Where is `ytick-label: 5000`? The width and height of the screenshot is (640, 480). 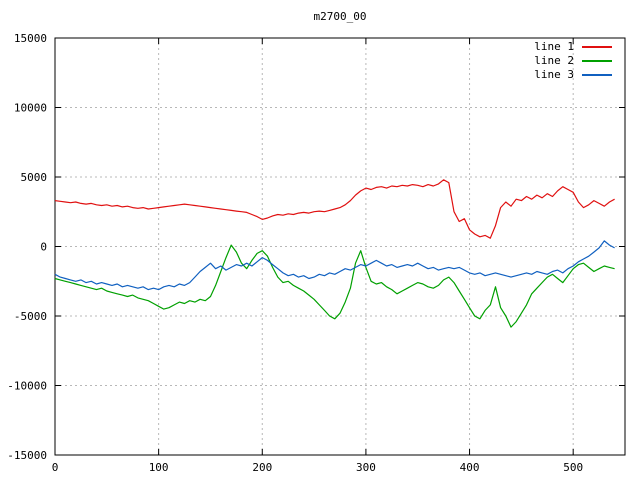
ytick-label: 5000 is located at coordinates (34, 177).